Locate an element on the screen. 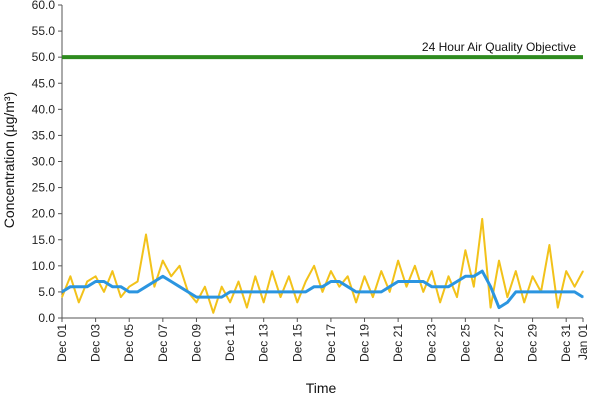 The height and width of the screenshot is (400, 600). y-tick-label: 5.0 is located at coordinates (46, 292).